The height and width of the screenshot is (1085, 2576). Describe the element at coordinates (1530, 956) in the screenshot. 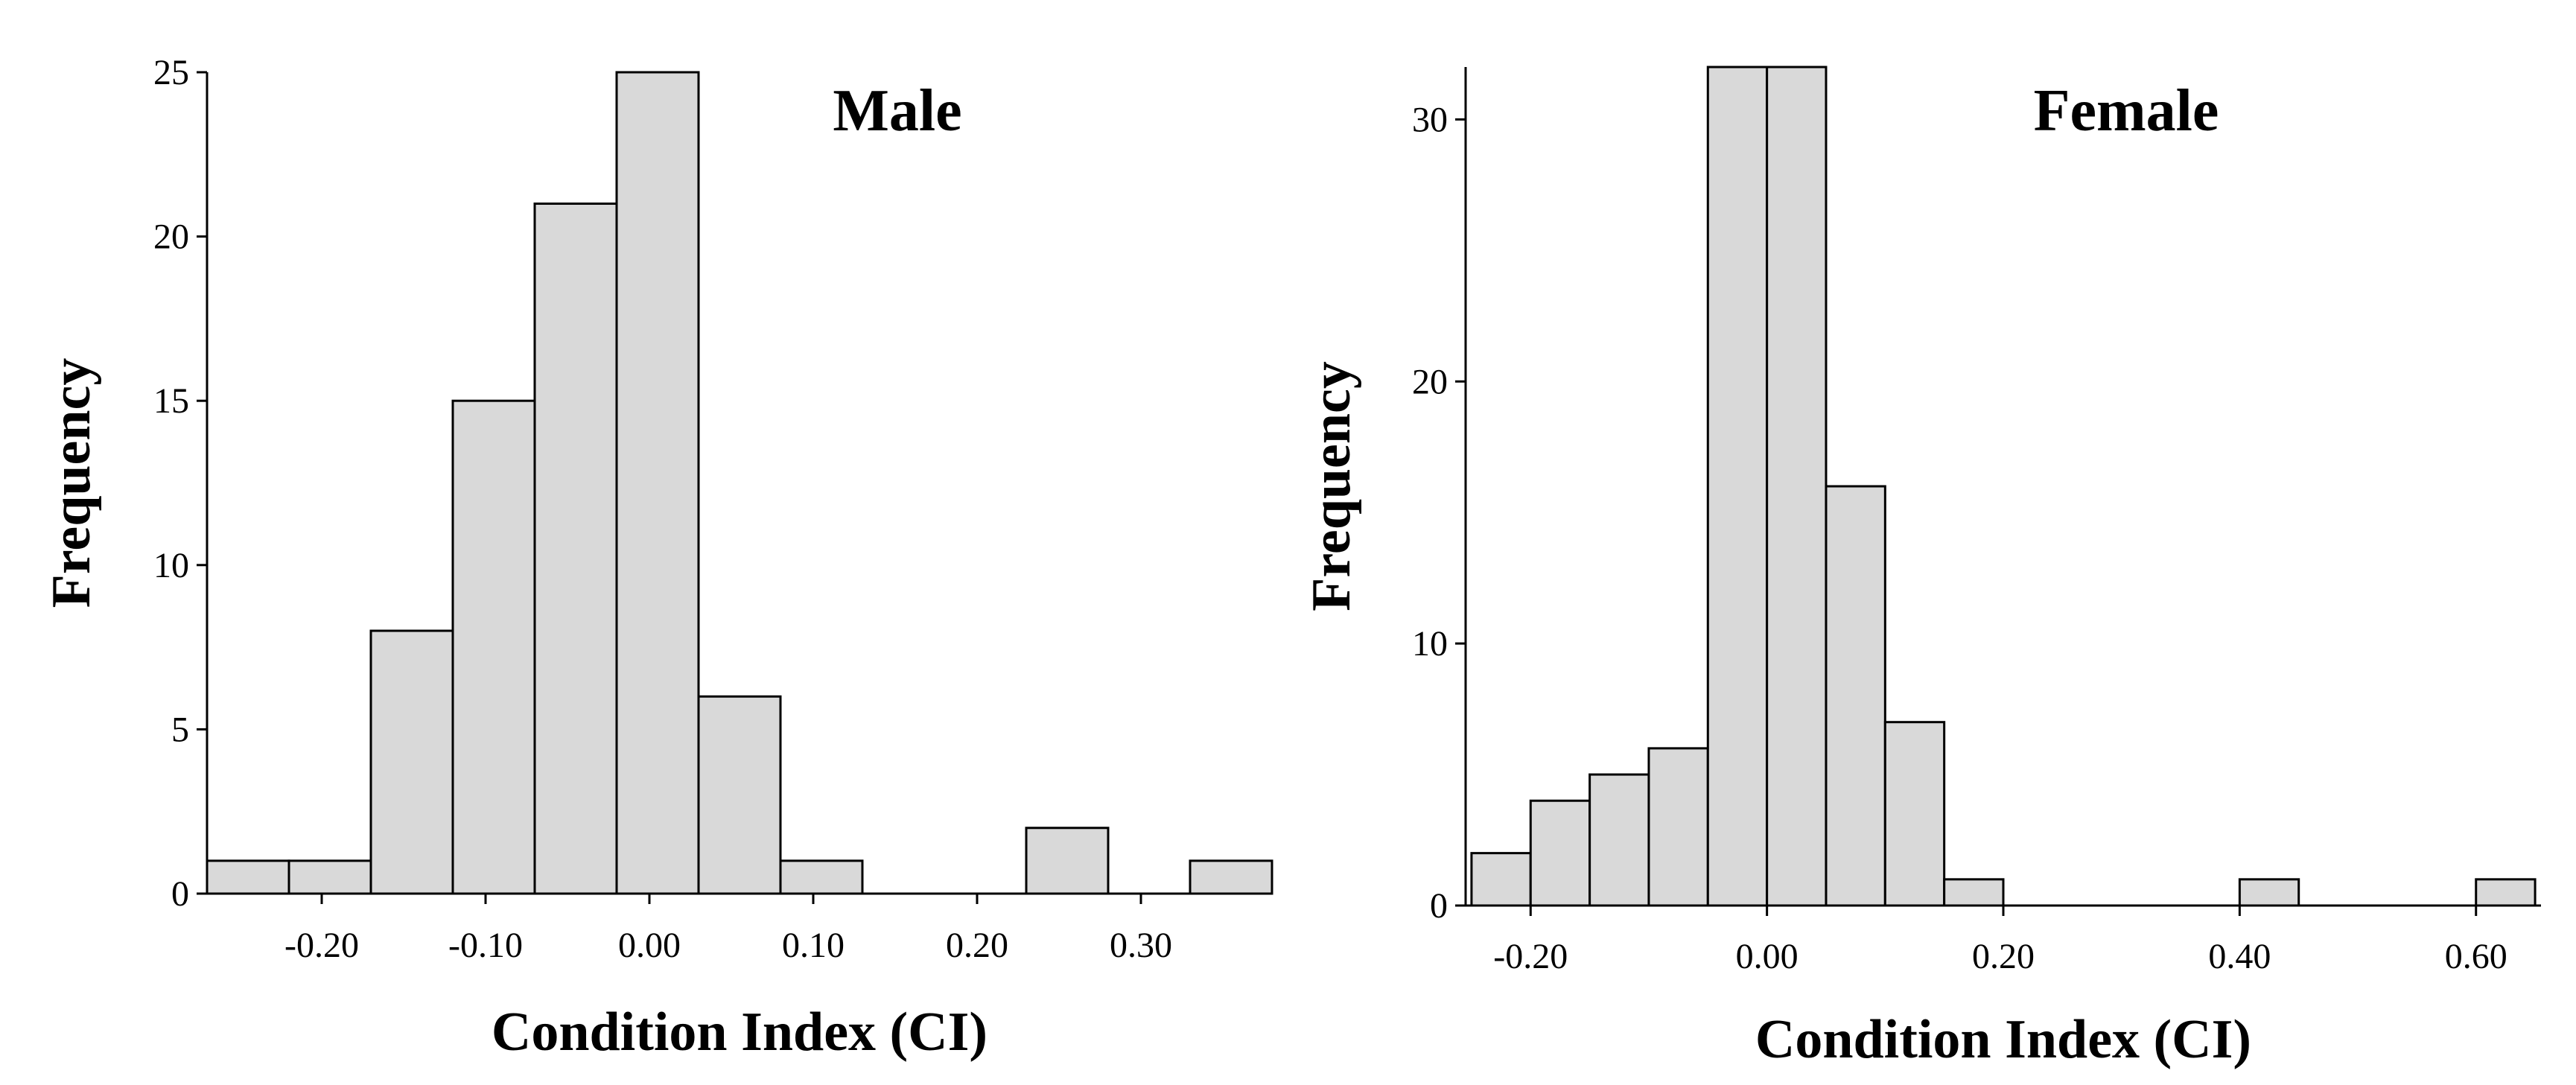

I see `female-x-tick-label: -0.20` at that location.